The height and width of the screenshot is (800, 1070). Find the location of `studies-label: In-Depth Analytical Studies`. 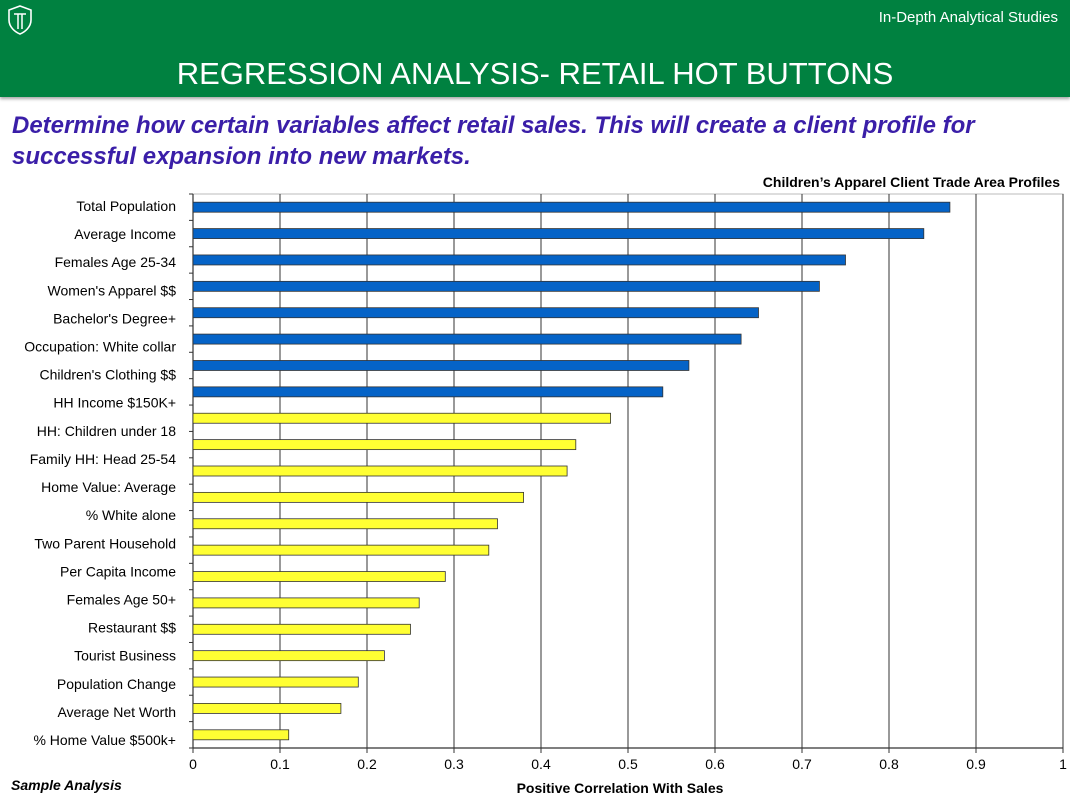

studies-label: In-Depth Analytical Studies is located at coordinates (968, 17).